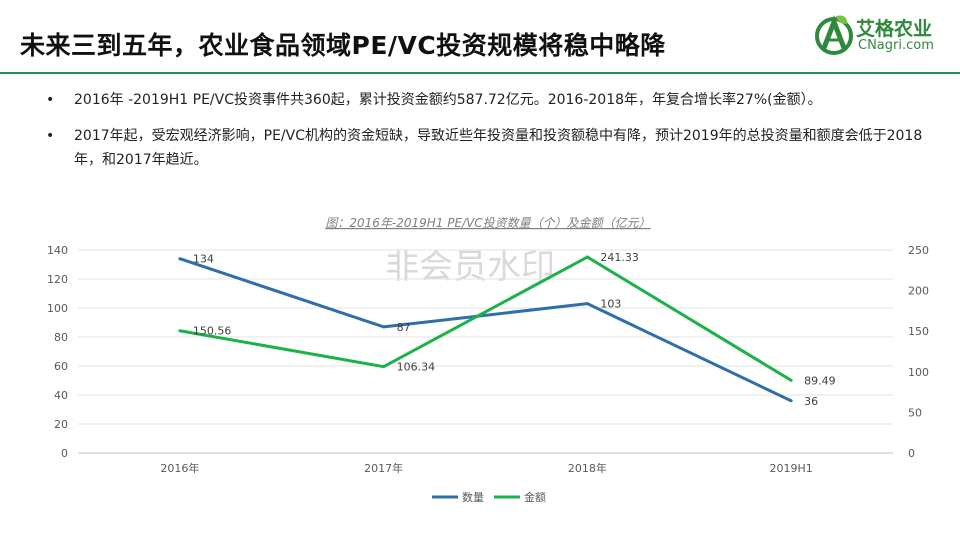 The width and height of the screenshot is (960, 540). Describe the element at coordinates (404, 327) in the screenshot. I see `data-label: 87` at that location.